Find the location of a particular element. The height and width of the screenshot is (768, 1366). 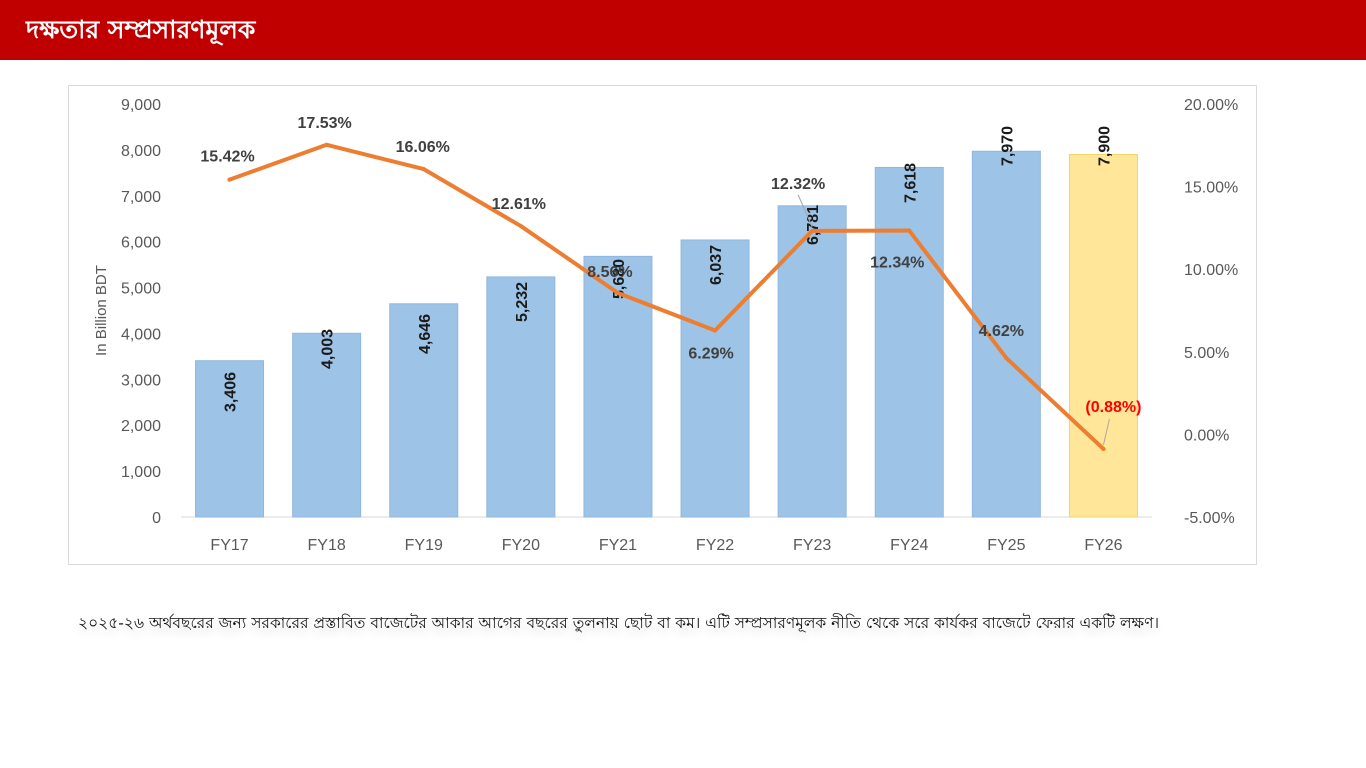

bar-fy22 is located at coordinates (715, 378).